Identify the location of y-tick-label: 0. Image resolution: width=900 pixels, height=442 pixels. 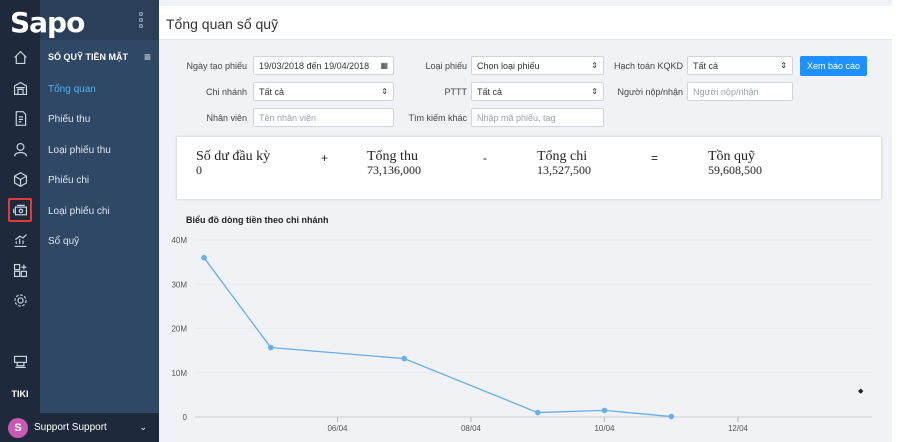
(185, 417).